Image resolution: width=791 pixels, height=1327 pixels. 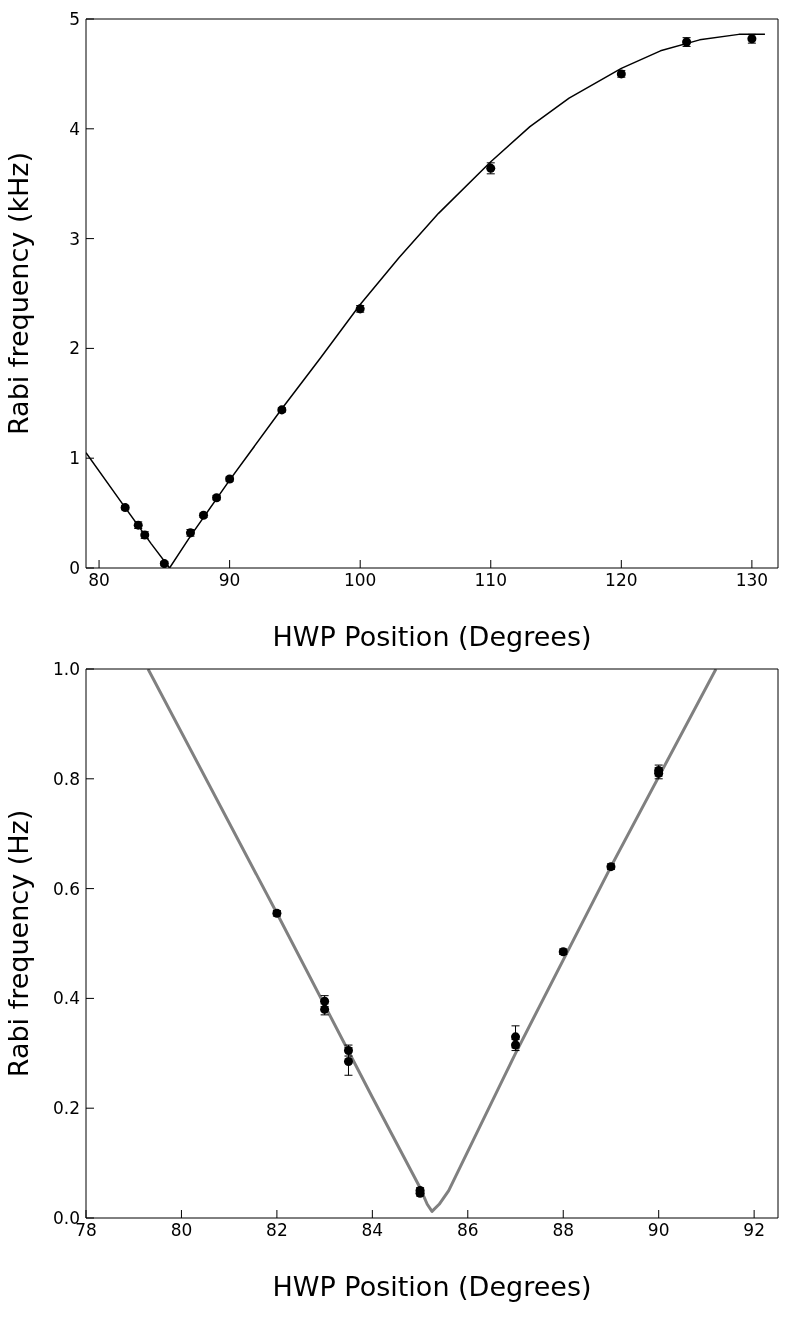 What do you see at coordinates (74, 348) in the screenshot?
I see `y-tick-label: 2` at bounding box center [74, 348].